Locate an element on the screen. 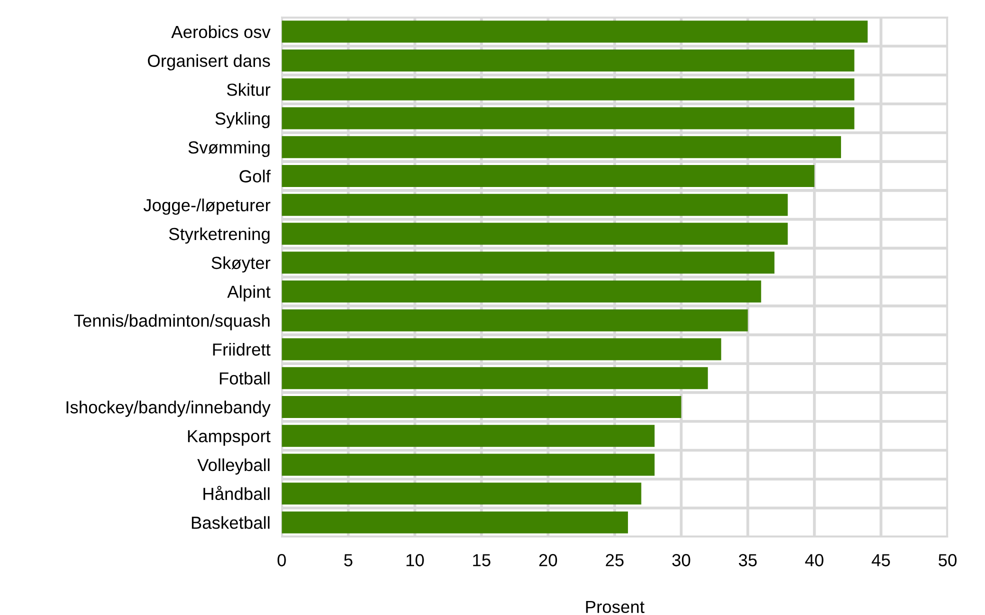 The height and width of the screenshot is (615, 985). y-tick-label: Håndball is located at coordinates (237, 493).